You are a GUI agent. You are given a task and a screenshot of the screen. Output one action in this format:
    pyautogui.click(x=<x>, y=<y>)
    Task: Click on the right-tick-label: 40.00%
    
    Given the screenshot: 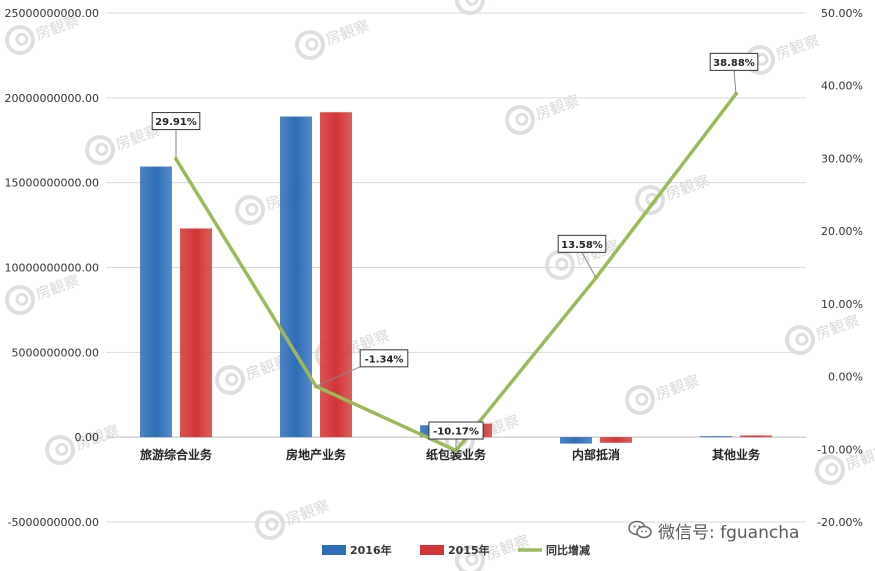 What is the action you would take?
    pyautogui.click(x=842, y=86)
    